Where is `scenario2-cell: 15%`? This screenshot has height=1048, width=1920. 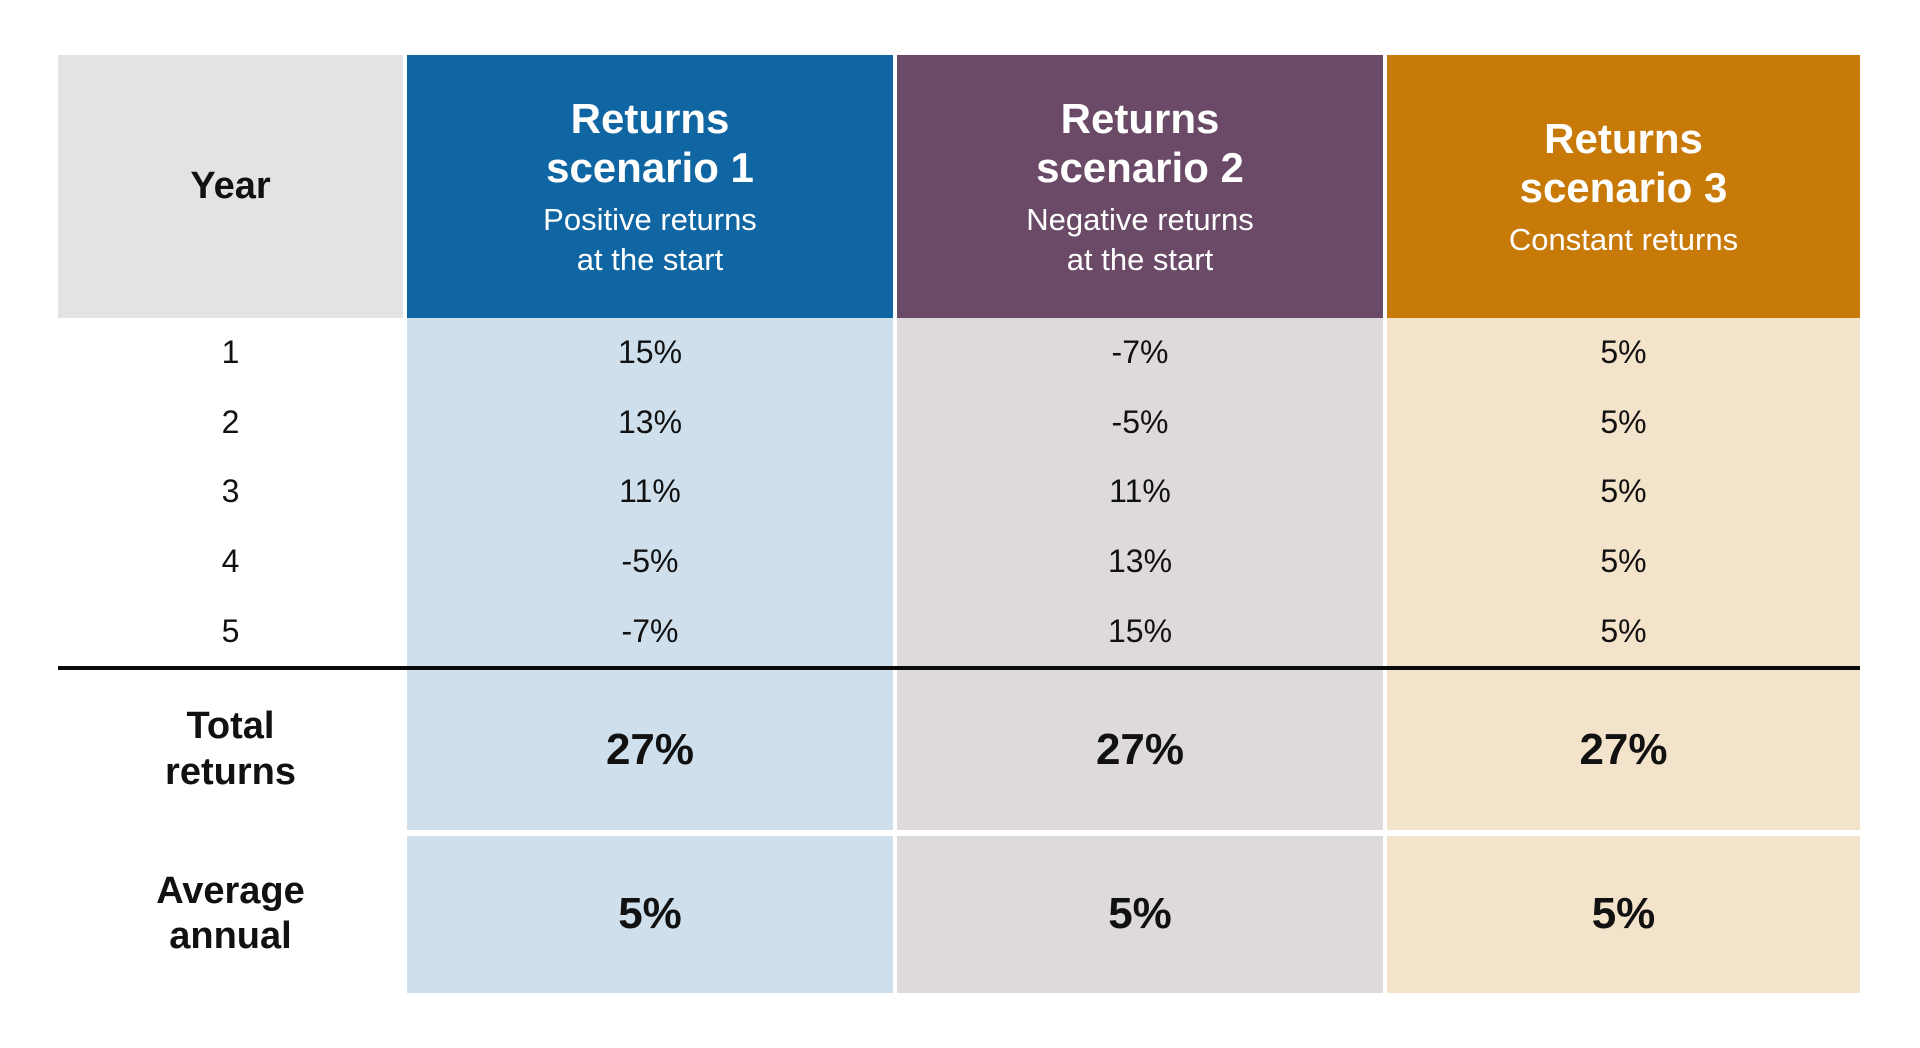 scenario2-cell: 15% is located at coordinates (1140, 631).